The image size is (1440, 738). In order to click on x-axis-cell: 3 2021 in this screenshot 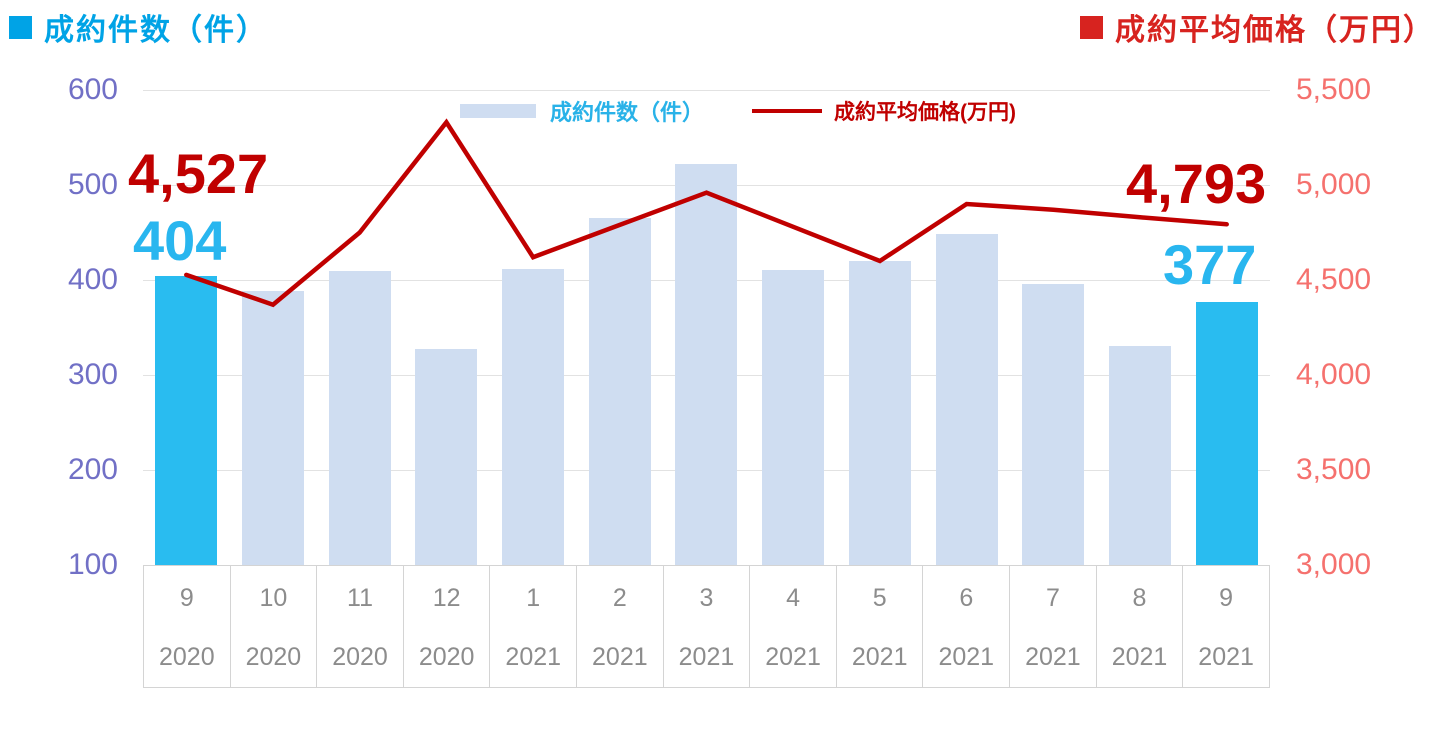, I will do `click(707, 626)`.